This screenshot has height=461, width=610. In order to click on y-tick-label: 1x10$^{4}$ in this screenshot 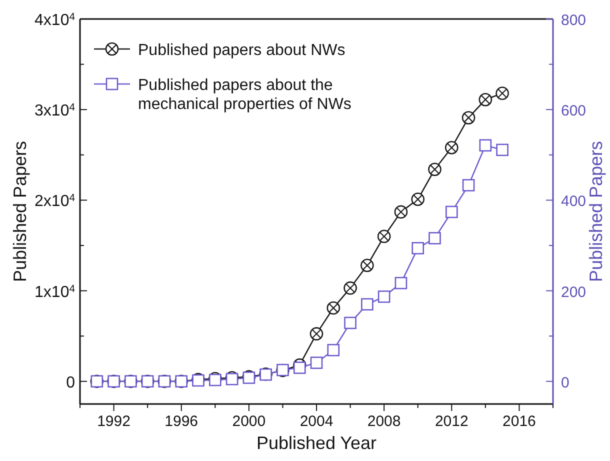, I will do `click(55, 292)`.